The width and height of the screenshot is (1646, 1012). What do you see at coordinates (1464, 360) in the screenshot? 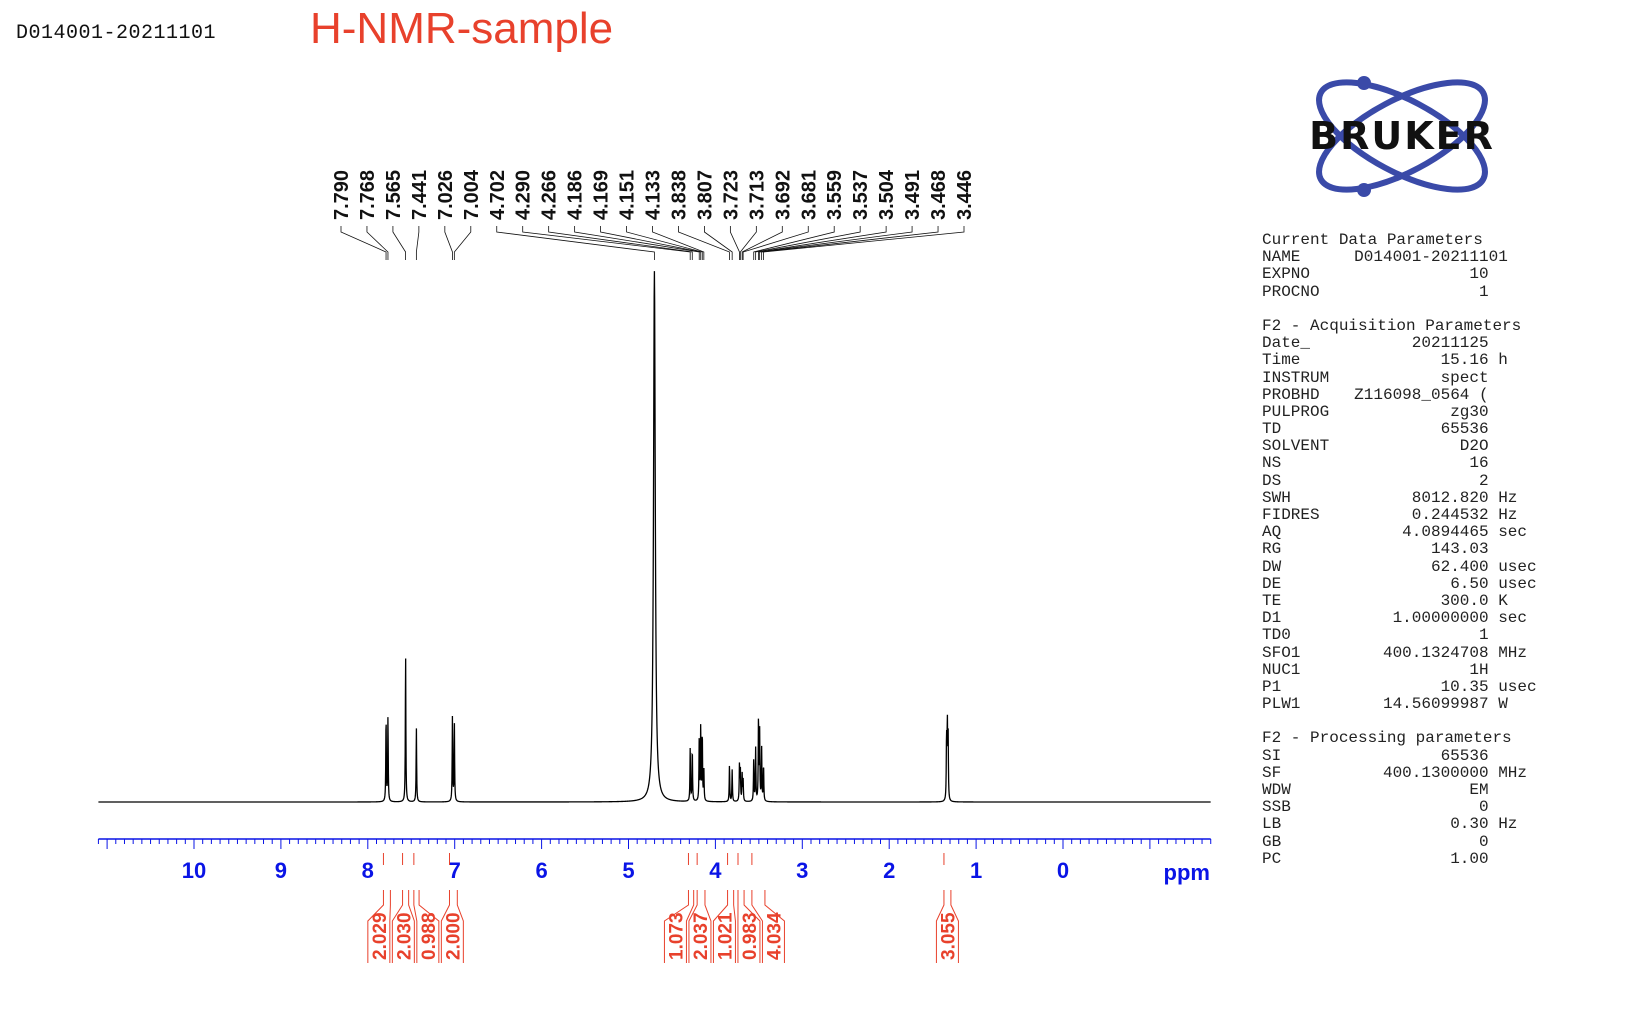
I see `parameter-value: 15.16` at bounding box center [1464, 360].